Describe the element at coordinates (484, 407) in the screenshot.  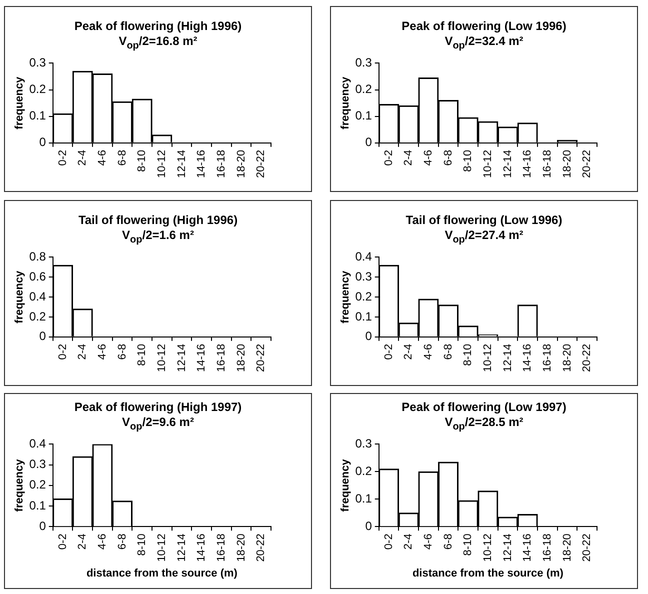
I see `chart-title: Peak of flowering (Low 1997)` at that location.